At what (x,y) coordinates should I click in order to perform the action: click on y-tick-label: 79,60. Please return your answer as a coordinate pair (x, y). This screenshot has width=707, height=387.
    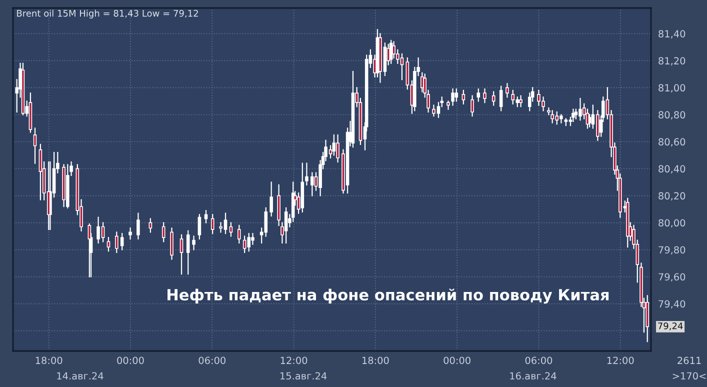
    Looking at the image, I should click on (672, 277).